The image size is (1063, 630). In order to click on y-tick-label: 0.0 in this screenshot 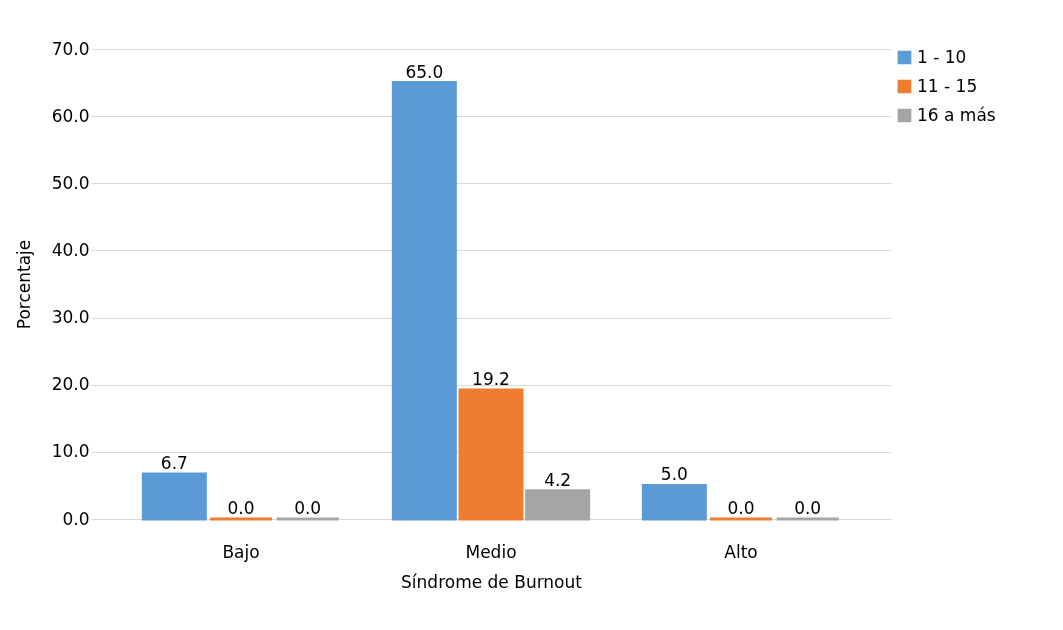, I will do `click(76, 518)`.